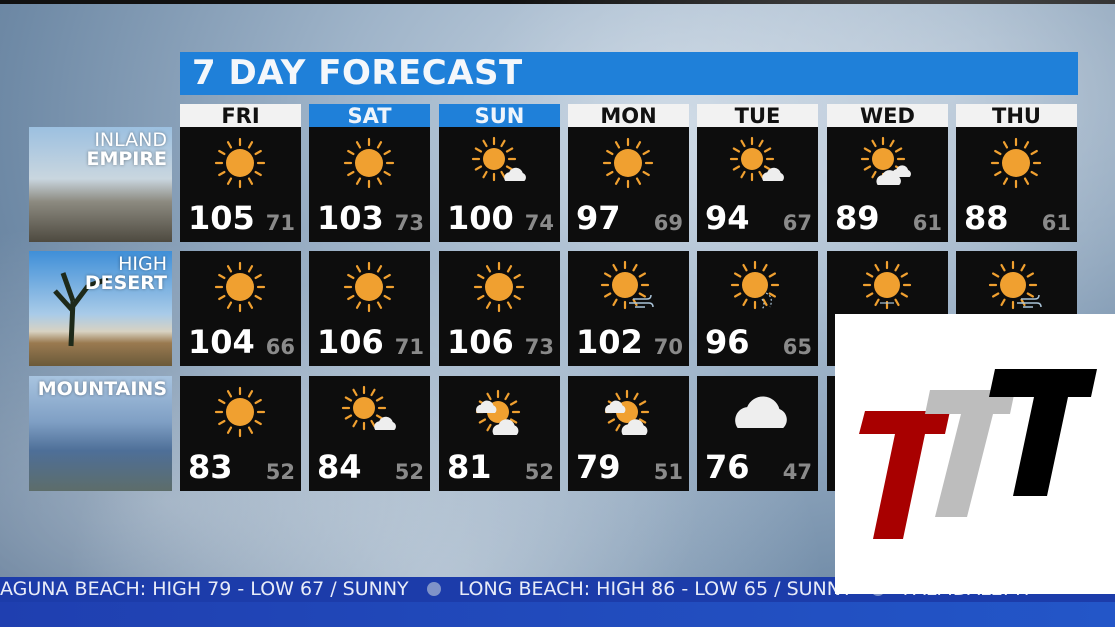  Describe the element at coordinates (904, 475) in the screenshot. I see `logo-red-t` at that location.